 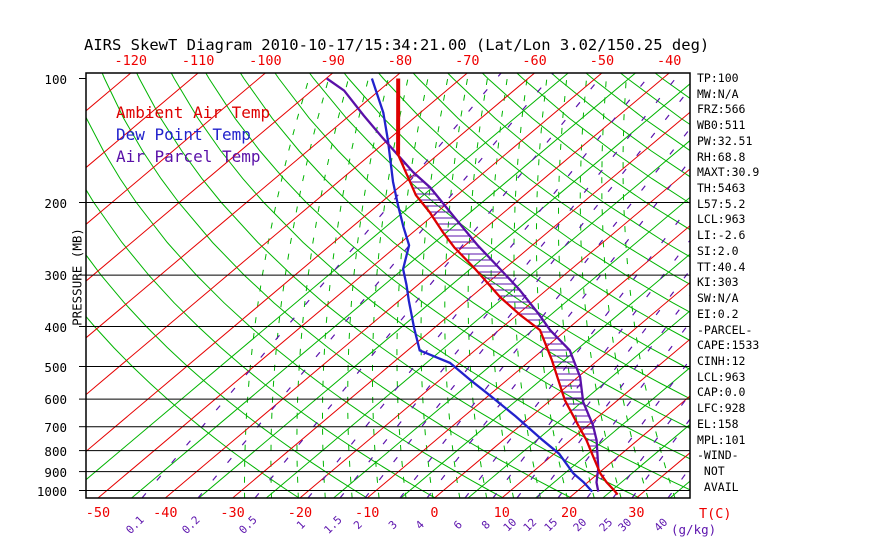 I want to click on pressure-tick-label: 600, so click(x=55, y=400).